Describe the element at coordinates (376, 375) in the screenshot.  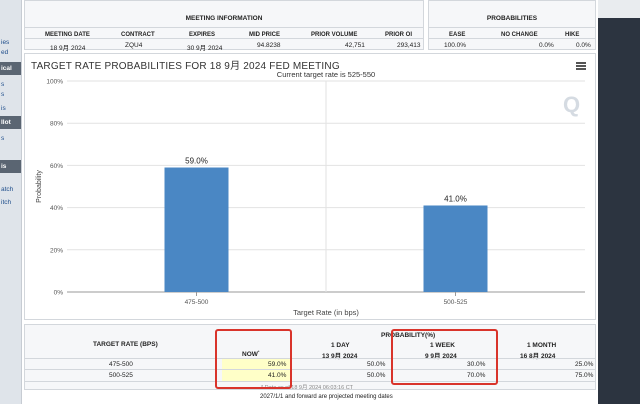
I see `row-2-day: 50.0%` at that location.